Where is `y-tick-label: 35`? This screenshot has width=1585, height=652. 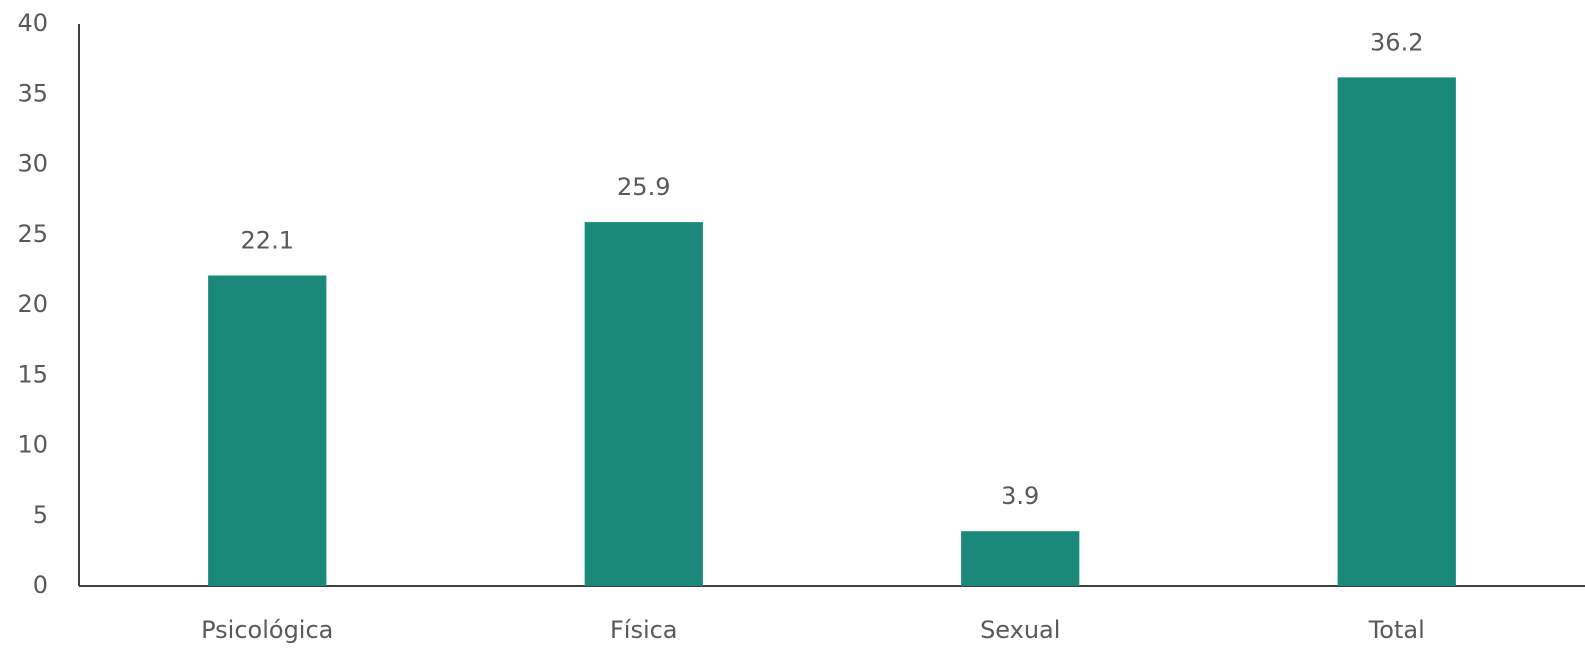 y-tick-label: 35 is located at coordinates (32, 93).